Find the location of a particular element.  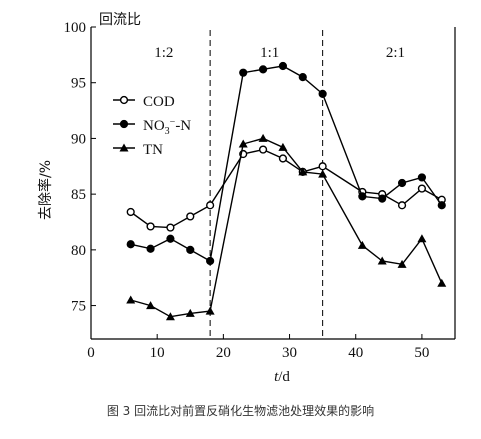

top-label-reflux-ratio: 回流比 is located at coordinates (120, 20).